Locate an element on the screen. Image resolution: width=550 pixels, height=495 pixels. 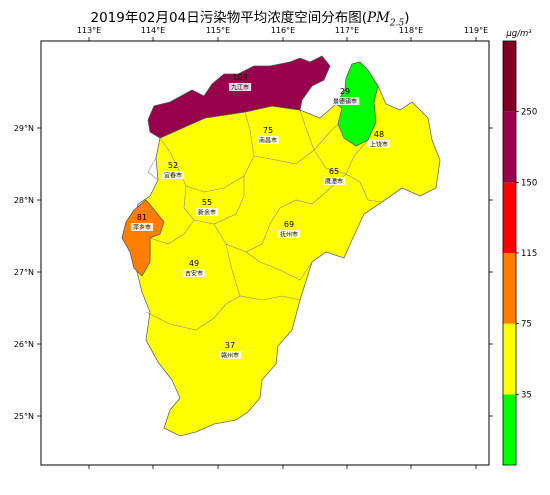
city-label: 75 南昌市 is located at coordinates (268, 135).